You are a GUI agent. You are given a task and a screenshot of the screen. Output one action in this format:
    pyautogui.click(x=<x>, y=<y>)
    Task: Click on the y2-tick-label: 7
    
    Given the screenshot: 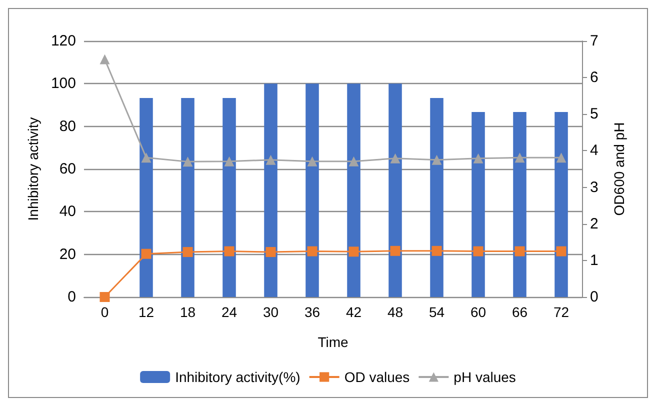 What is the action you would take?
    pyautogui.click(x=594, y=41)
    